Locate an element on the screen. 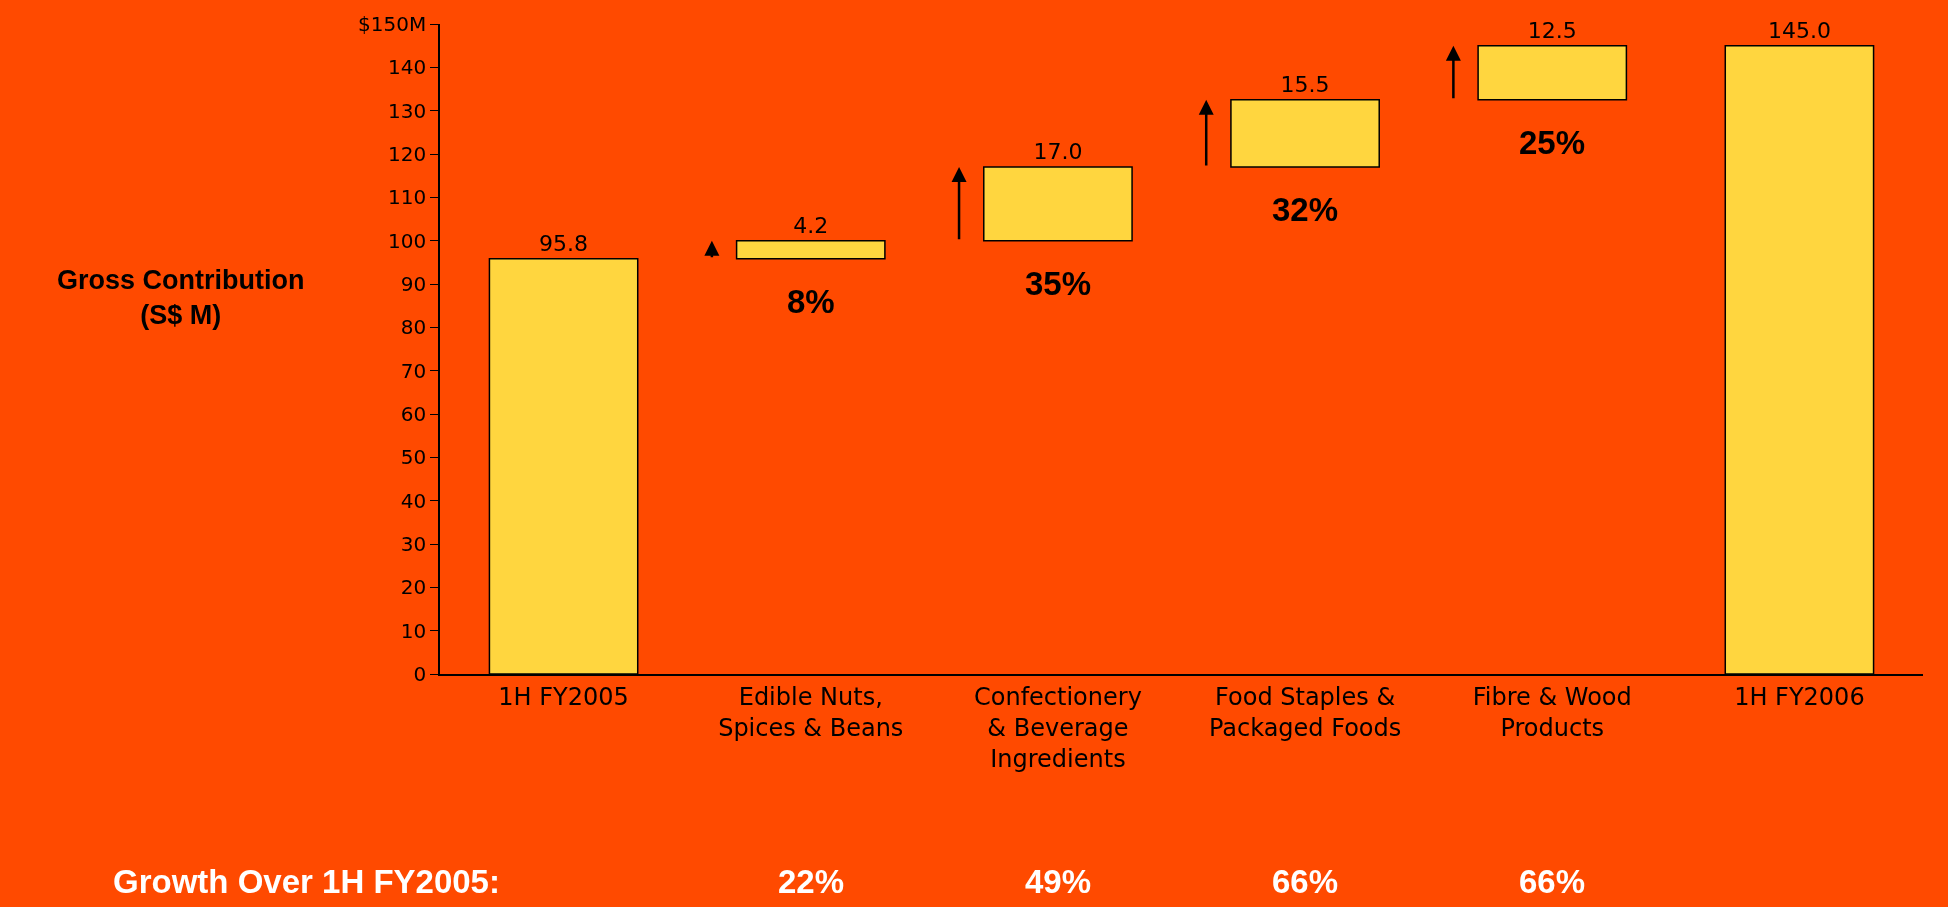 The width and height of the screenshot is (1948, 907). data-label: 145.0 is located at coordinates (1799, 30).